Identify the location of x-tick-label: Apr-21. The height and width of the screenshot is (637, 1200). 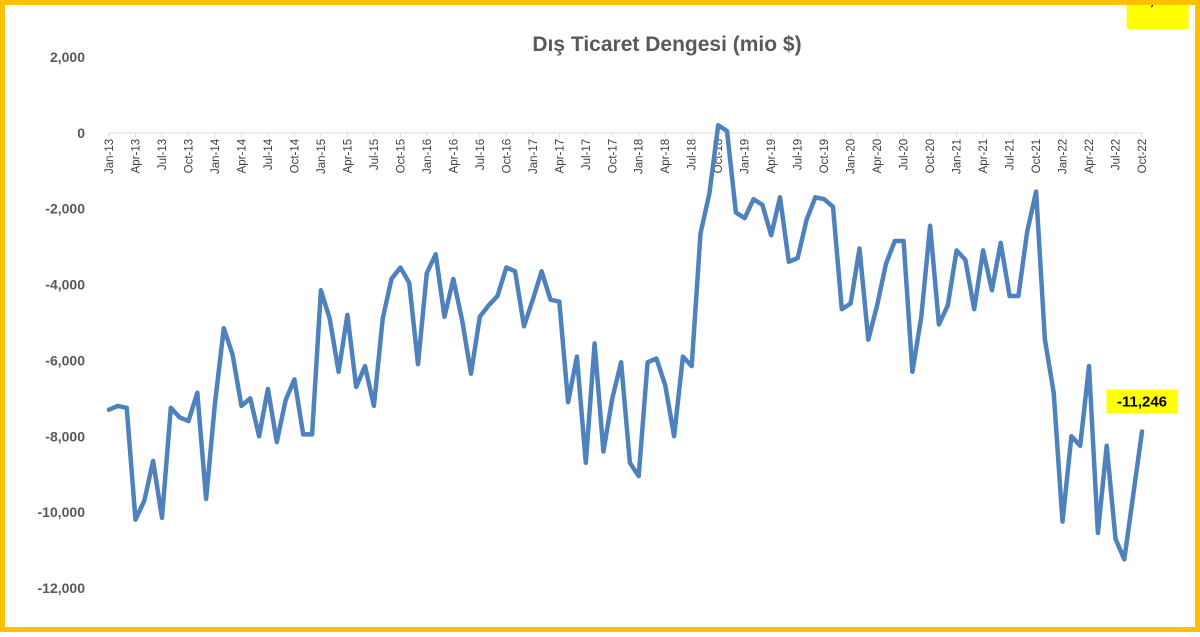
(984, 156).